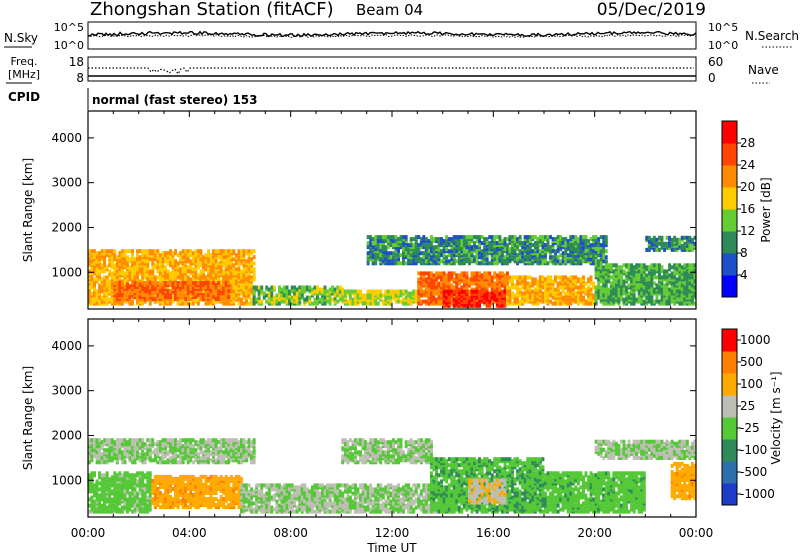 Image resolution: width=800 pixels, height=554 pixels. Describe the element at coordinates (729, 264) in the screenshot. I see `colorbar-swatch` at that location.